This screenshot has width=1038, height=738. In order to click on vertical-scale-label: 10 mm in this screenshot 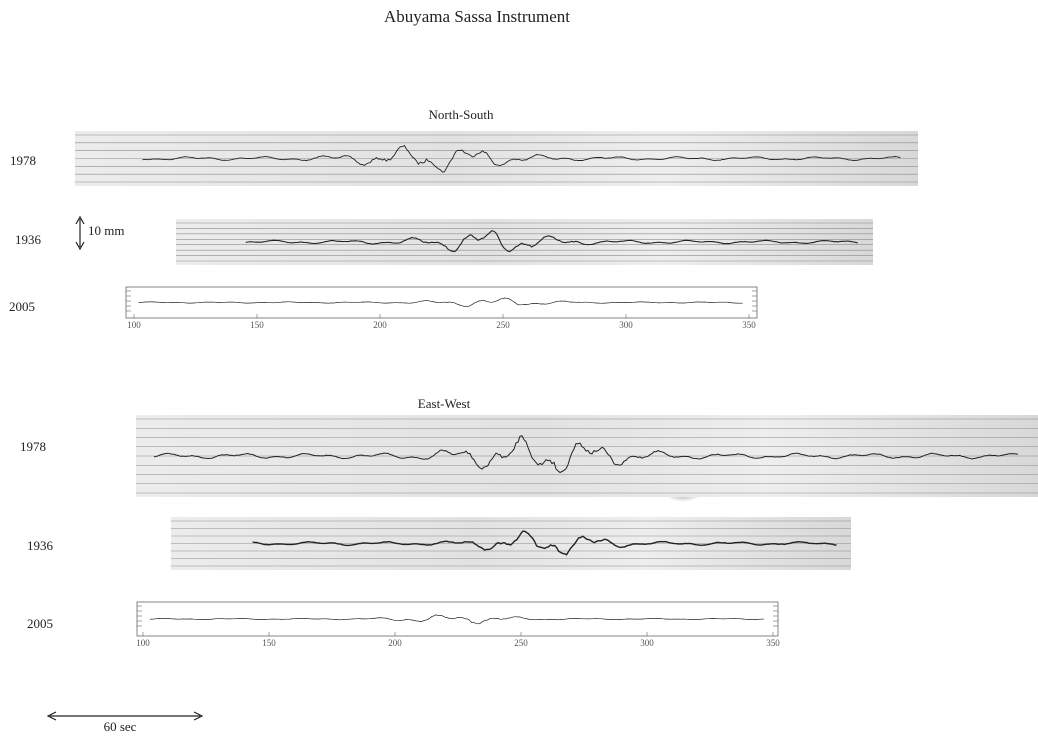, I will do `click(106, 230)`.